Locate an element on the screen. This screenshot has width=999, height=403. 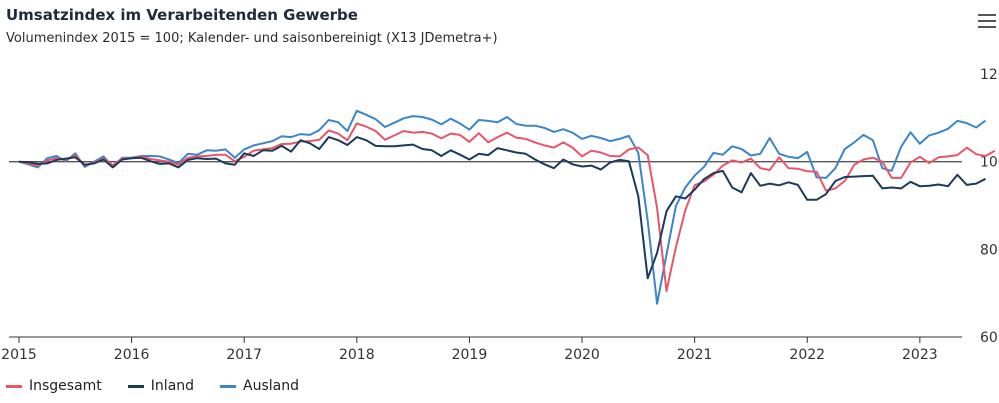
legend-swatch-insgesamt is located at coordinates (14, 386).